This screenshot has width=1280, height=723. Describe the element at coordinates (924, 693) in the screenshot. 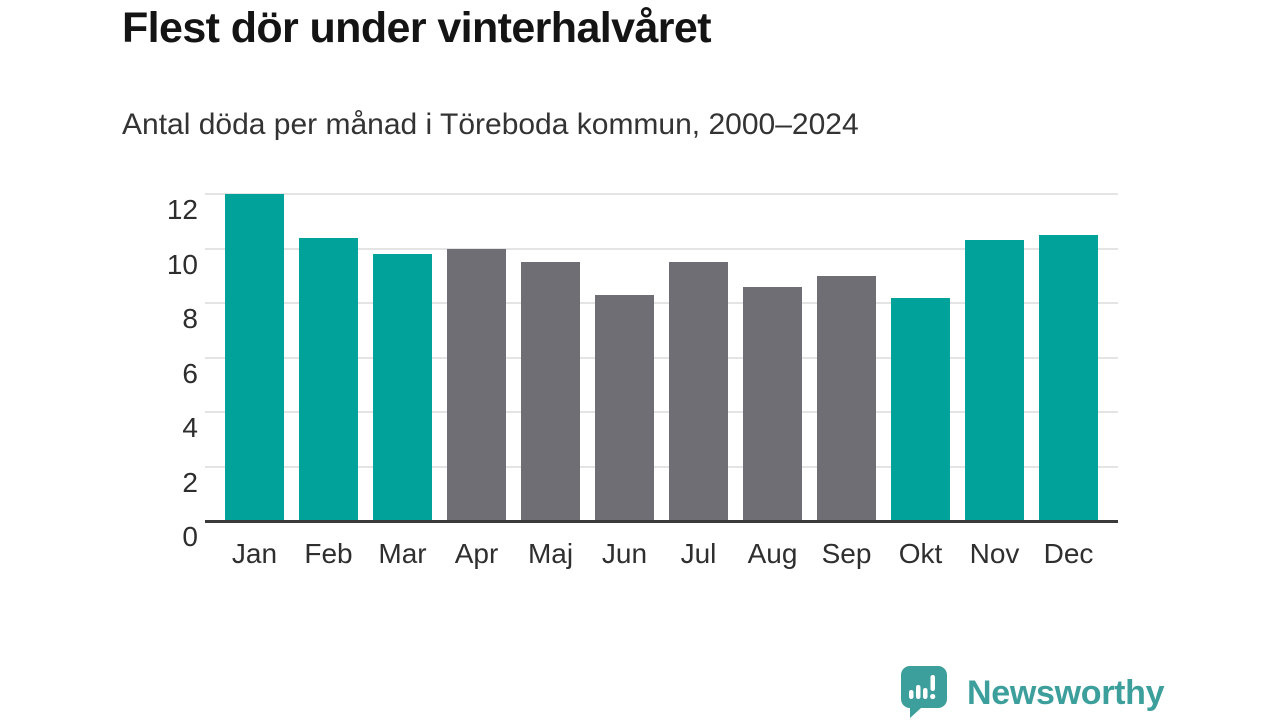

I see `newsworthy-logo-icon` at that location.